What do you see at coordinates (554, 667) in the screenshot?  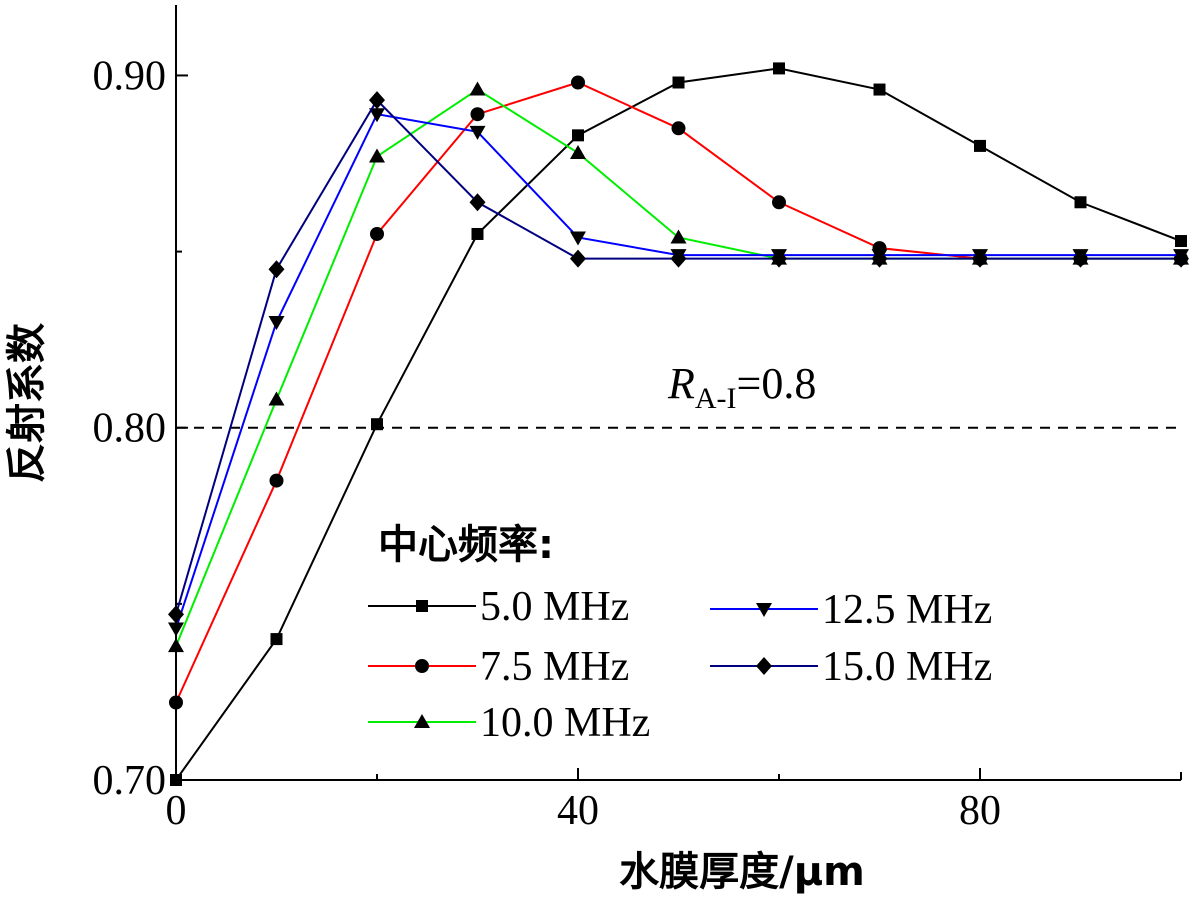 I see `legend-entry: 7.5 MHz` at bounding box center [554, 667].